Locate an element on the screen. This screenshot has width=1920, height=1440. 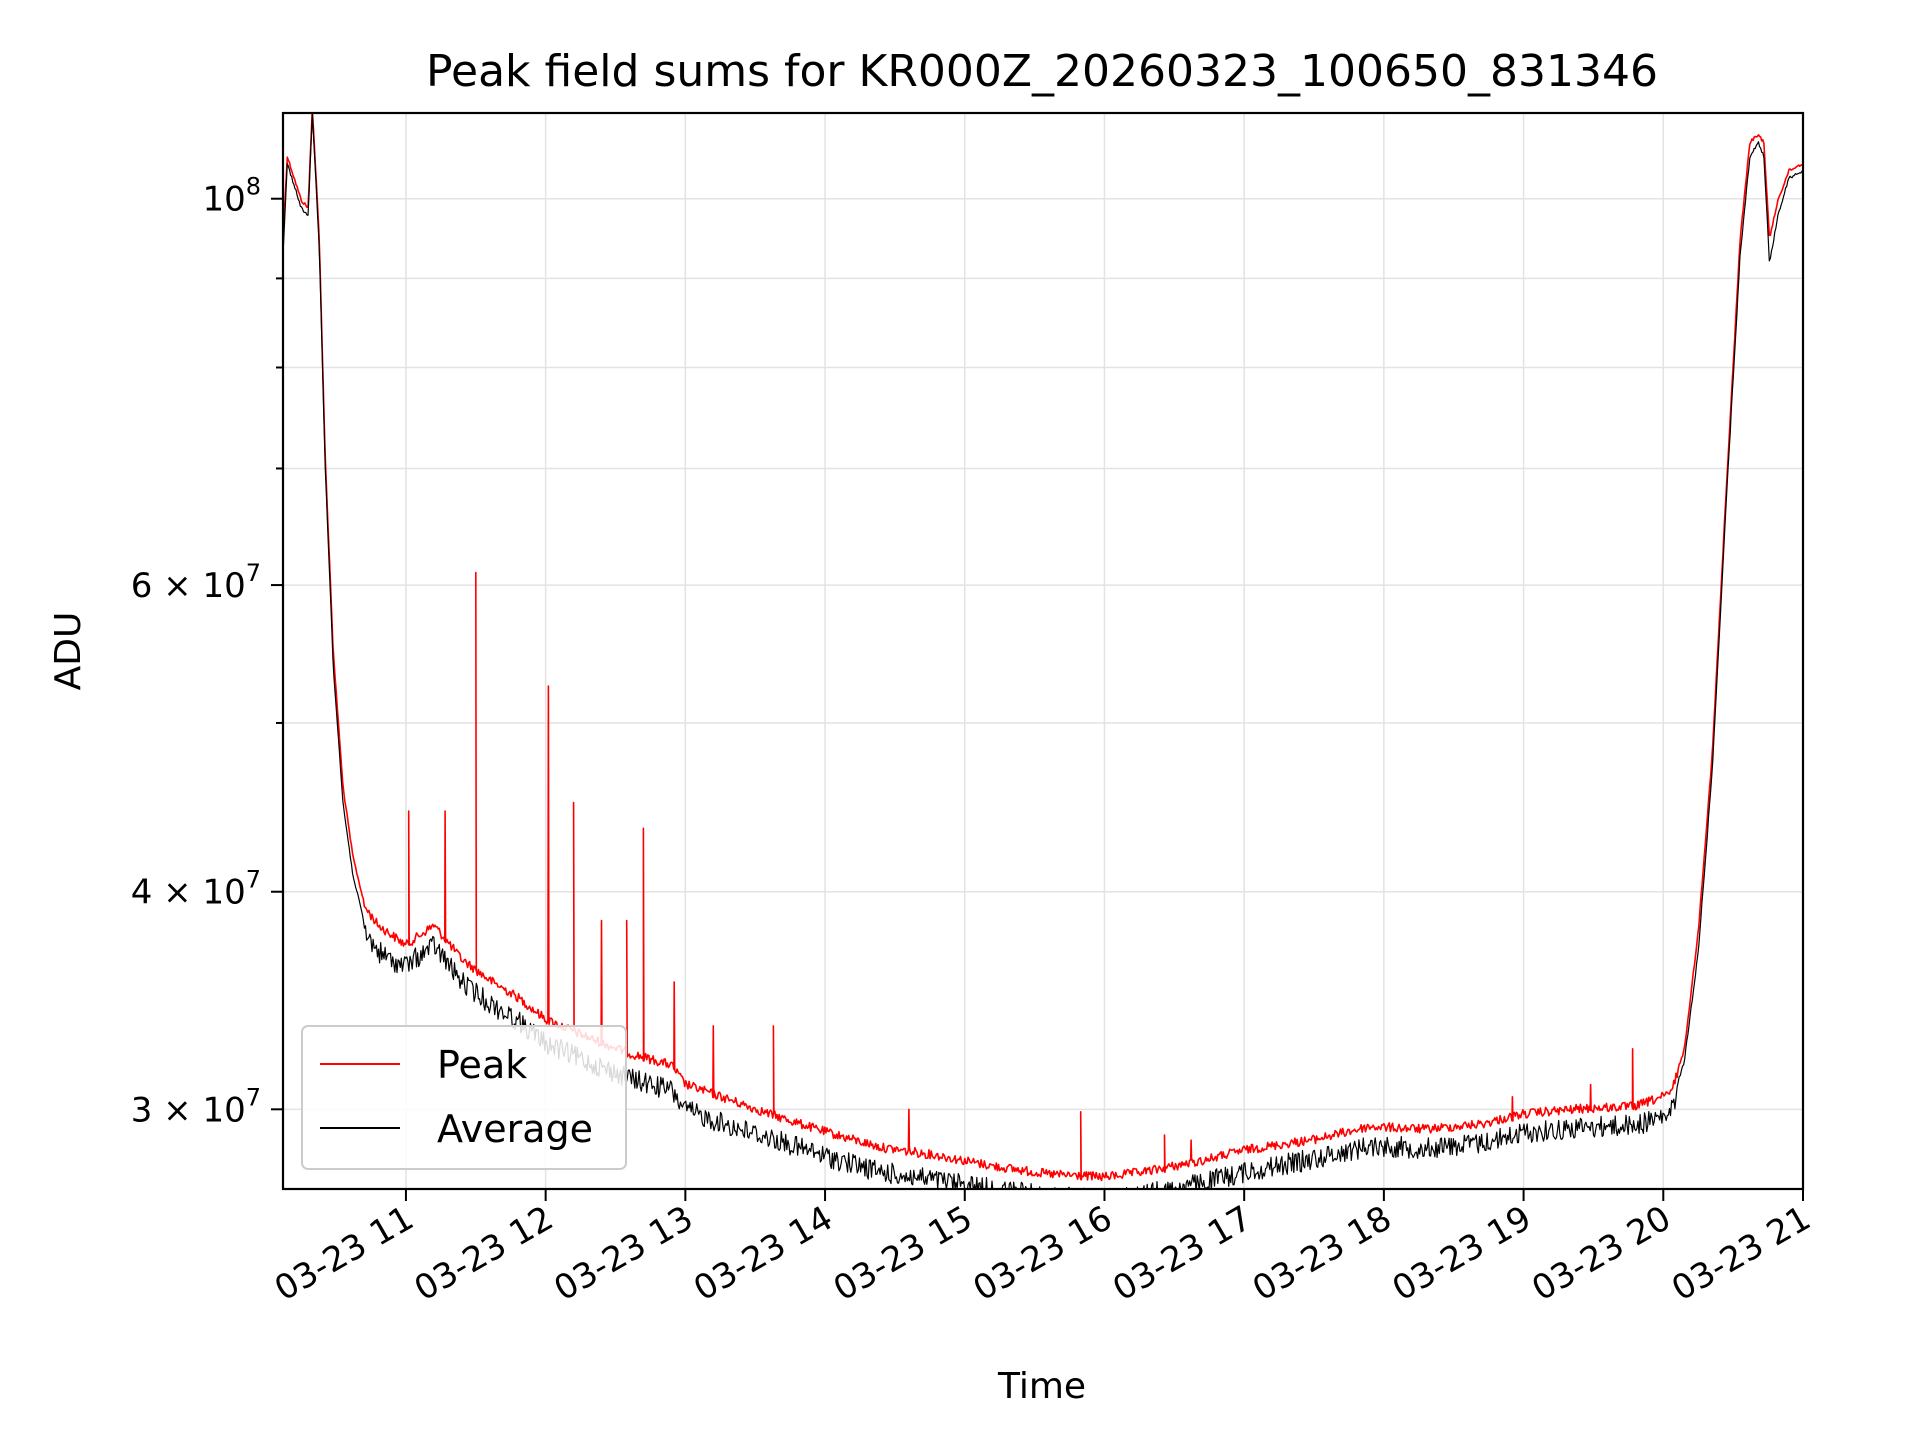
y-axis-label: ADU is located at coordinates (68, 651).